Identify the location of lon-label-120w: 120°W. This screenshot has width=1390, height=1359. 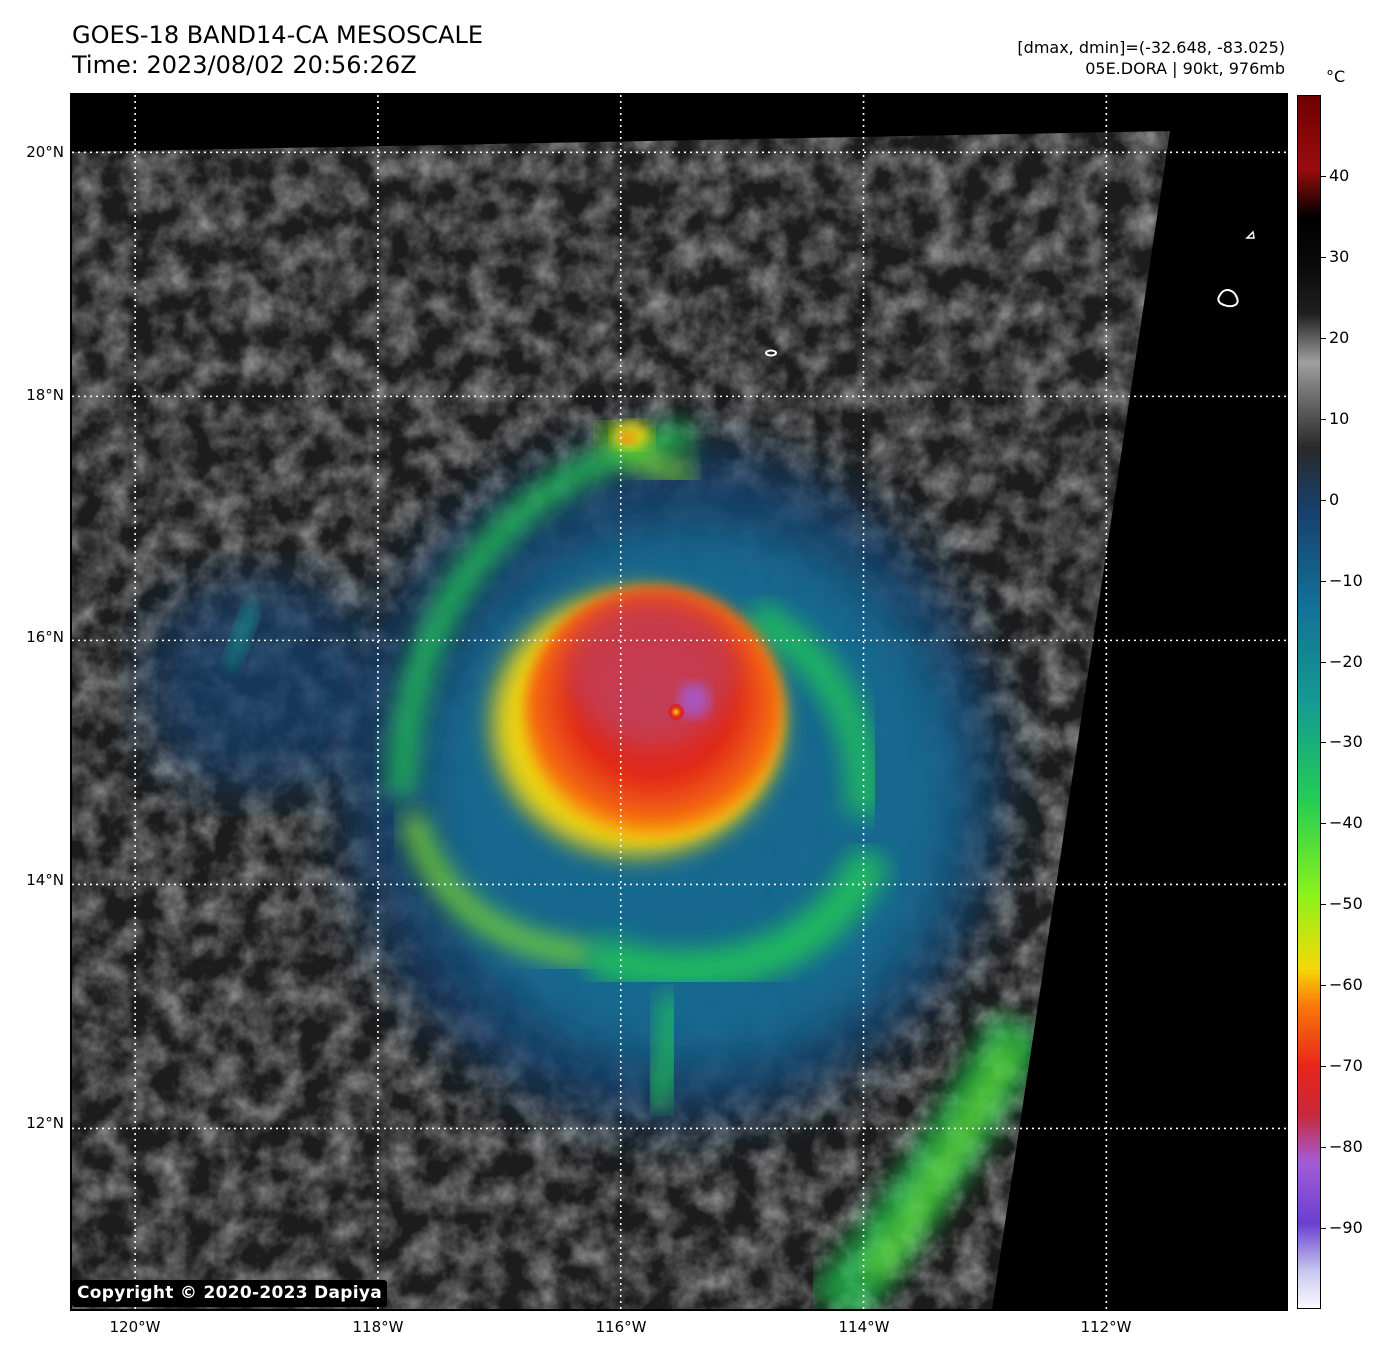
(135, 1327).